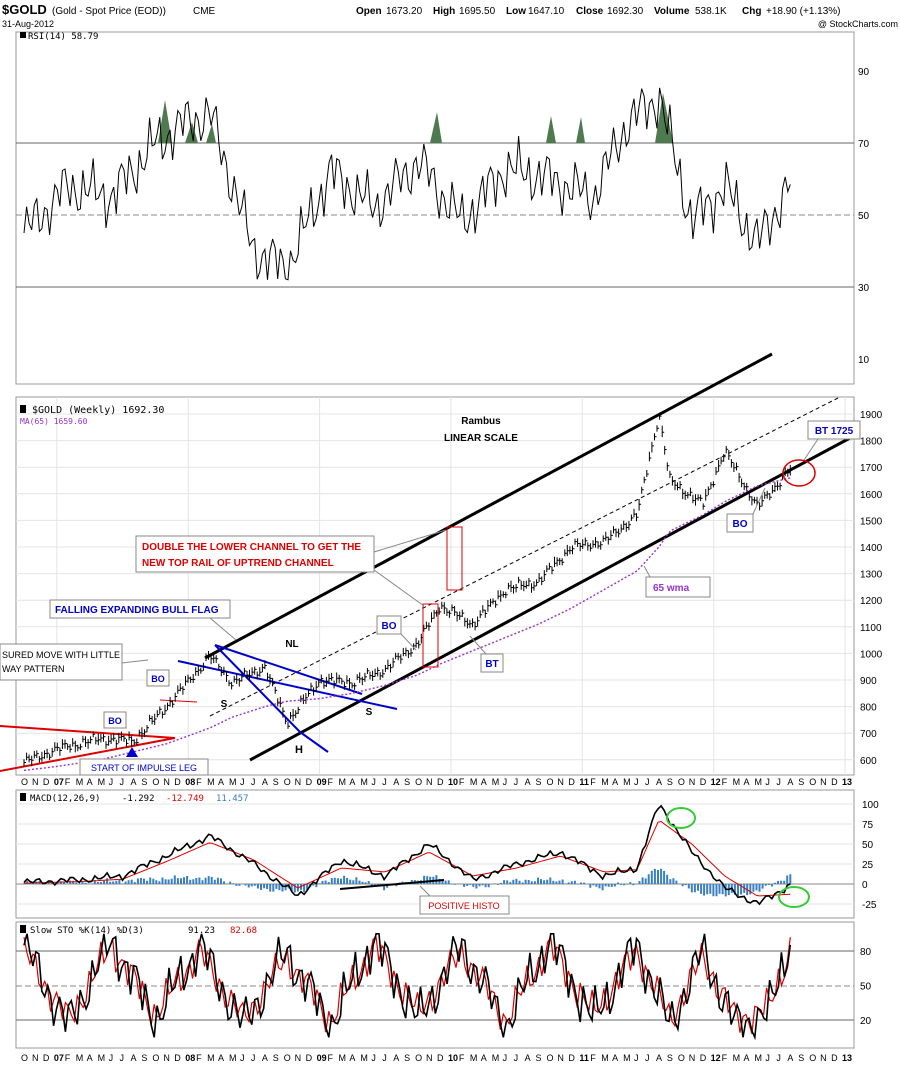 This screenshot has width=900, height=1069. What do you see at coordinates (407, 984) in the screenshot?
I see `sto-d-line` at bounding box center [407, 984].